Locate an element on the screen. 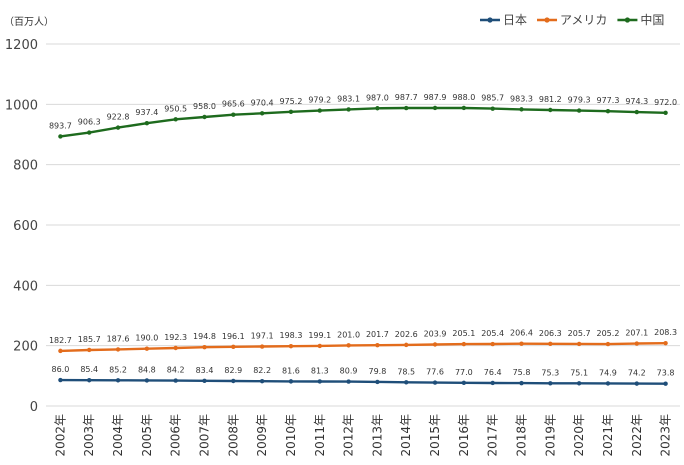 Image resolution: width=684 pixels, height=465 pixels. data-label: 76.4 is located at coordinates (493, 372).